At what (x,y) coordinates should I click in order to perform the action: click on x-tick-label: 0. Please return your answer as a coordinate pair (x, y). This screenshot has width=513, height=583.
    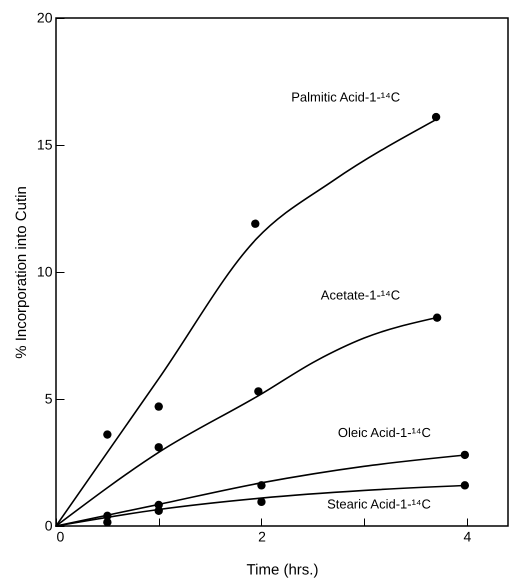
    Looking at the image, I should click on (60, 536).